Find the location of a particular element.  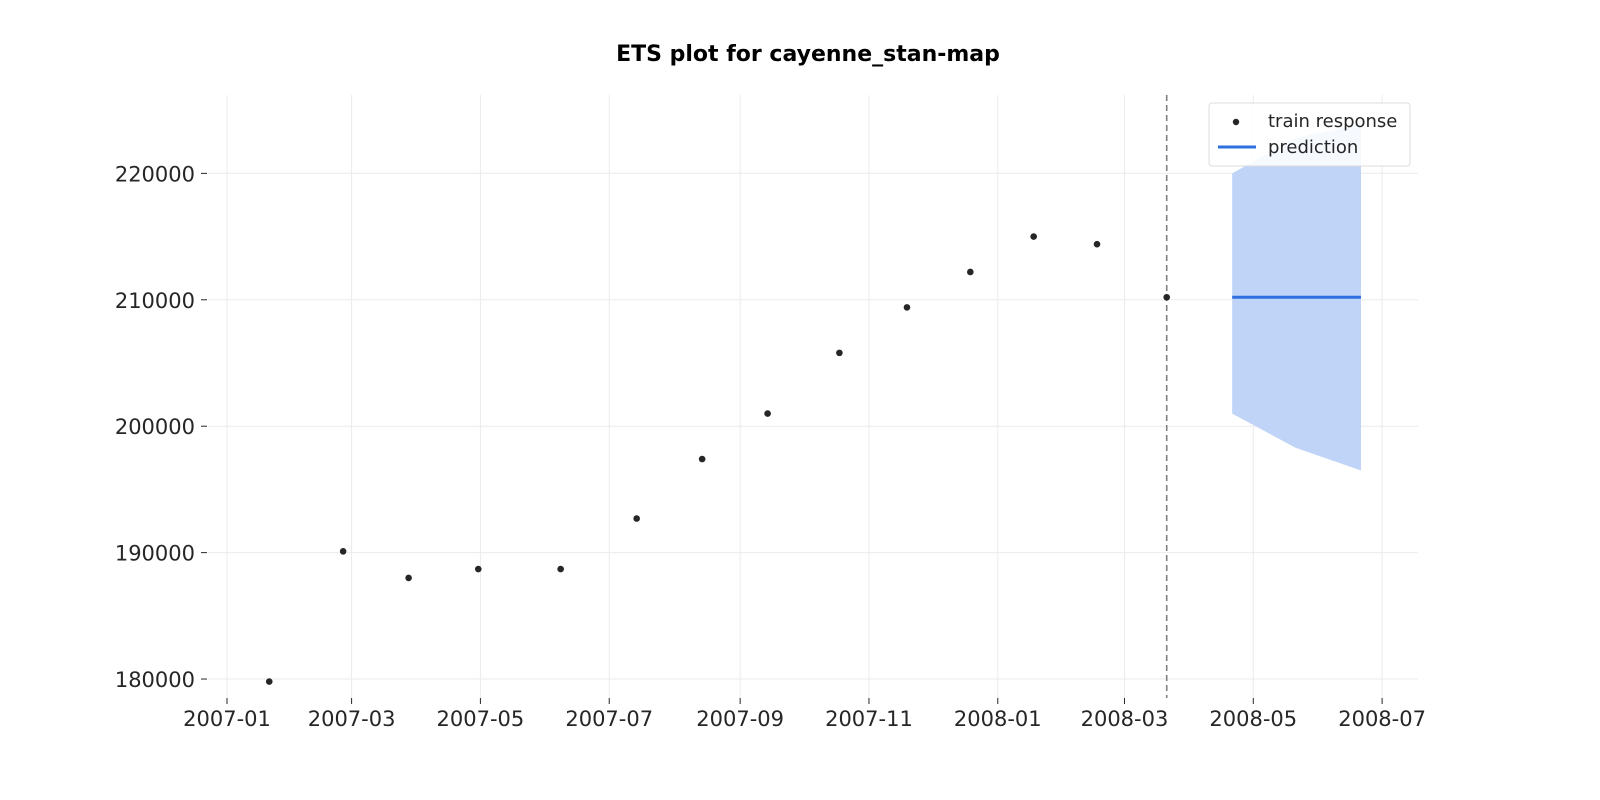

legend-marker-train-response is located at coordinates (1236, 122).